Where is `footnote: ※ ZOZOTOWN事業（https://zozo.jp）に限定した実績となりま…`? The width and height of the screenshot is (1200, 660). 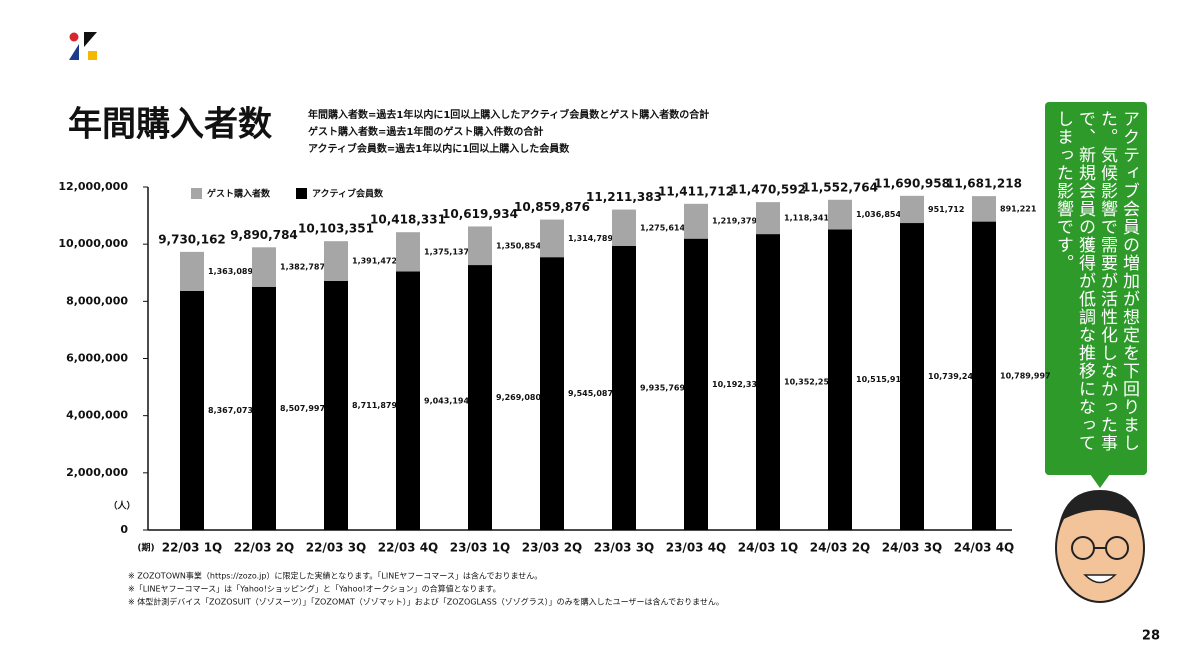
footnote: ※ ZOZOTOWN事業（https://zozo.jp）に限定した実績となりま… is located at coordinates (335, 576).